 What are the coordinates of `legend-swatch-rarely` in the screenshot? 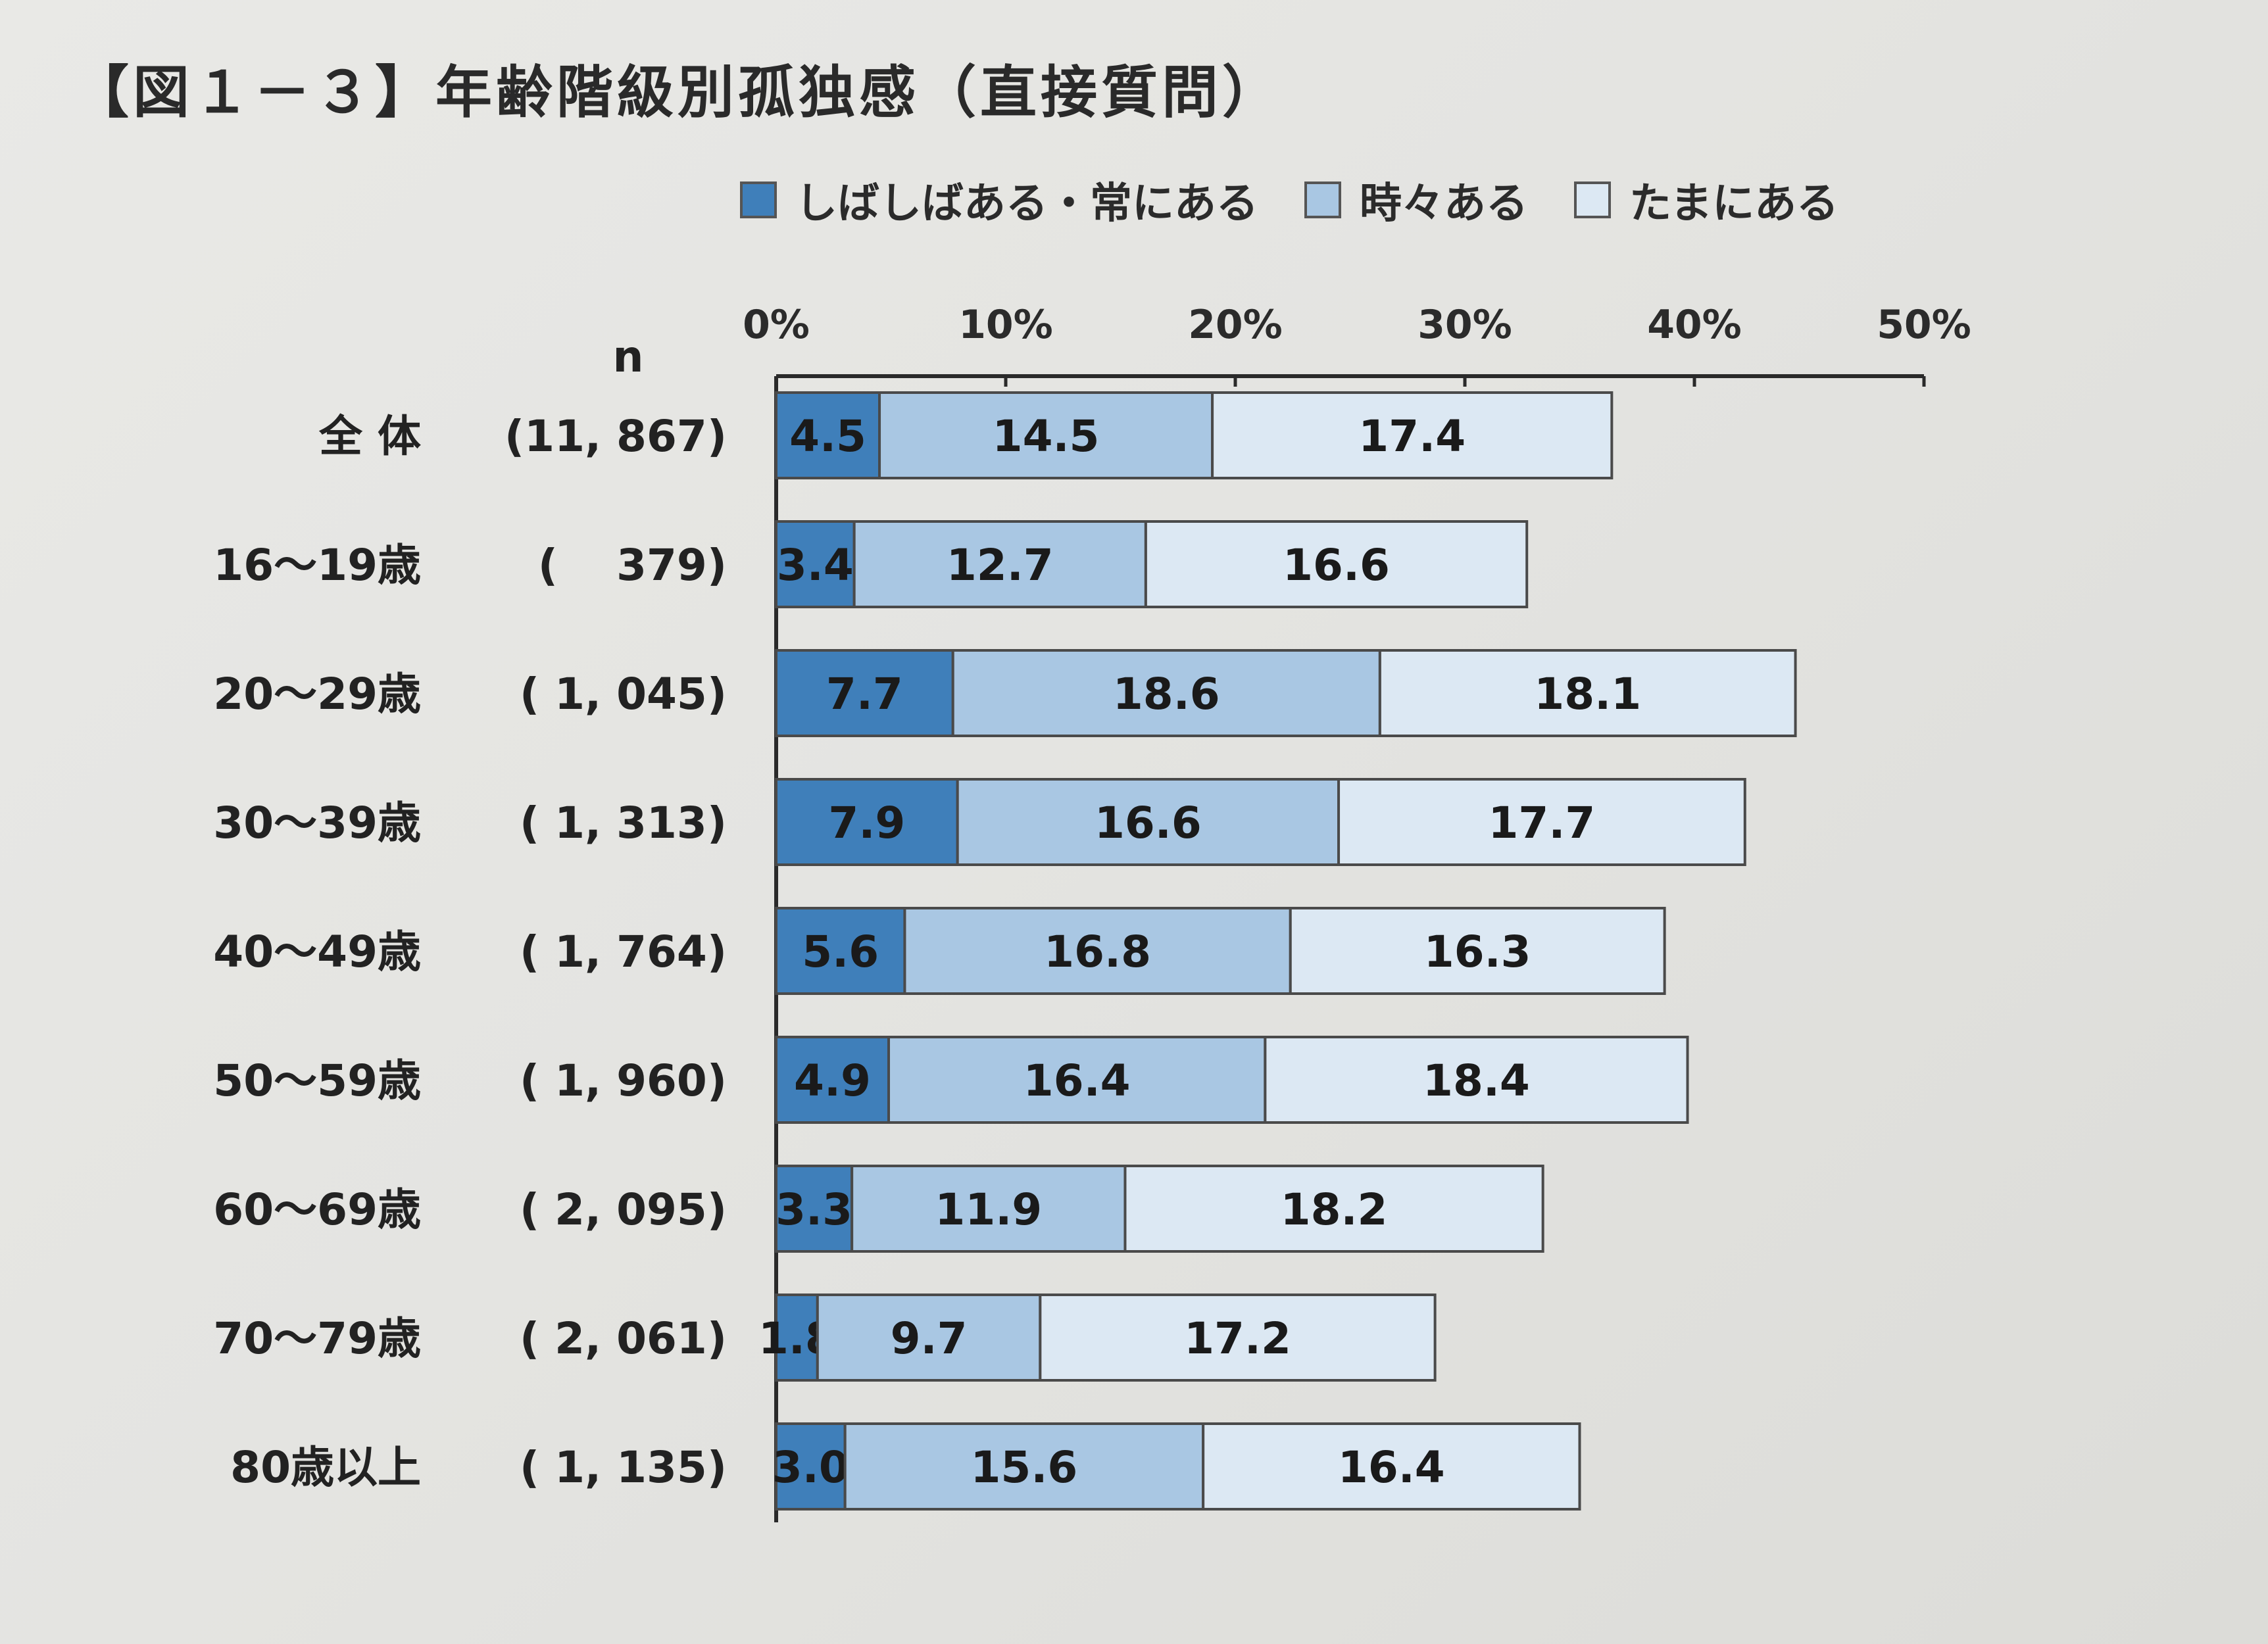 It's located at (1593, 199).